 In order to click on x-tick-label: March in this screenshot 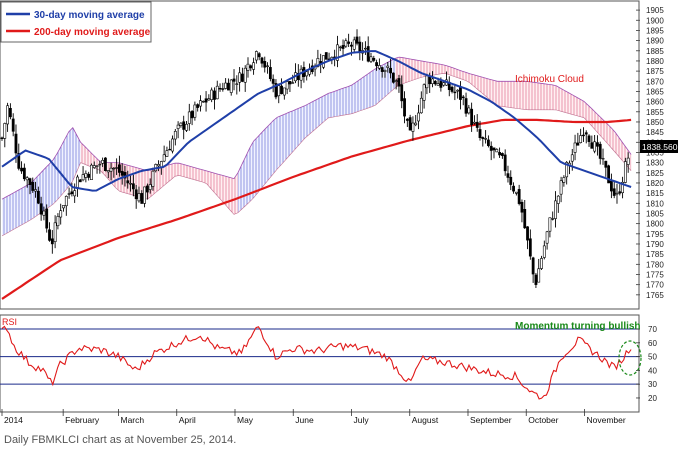, I will do `click(132, 420)`.